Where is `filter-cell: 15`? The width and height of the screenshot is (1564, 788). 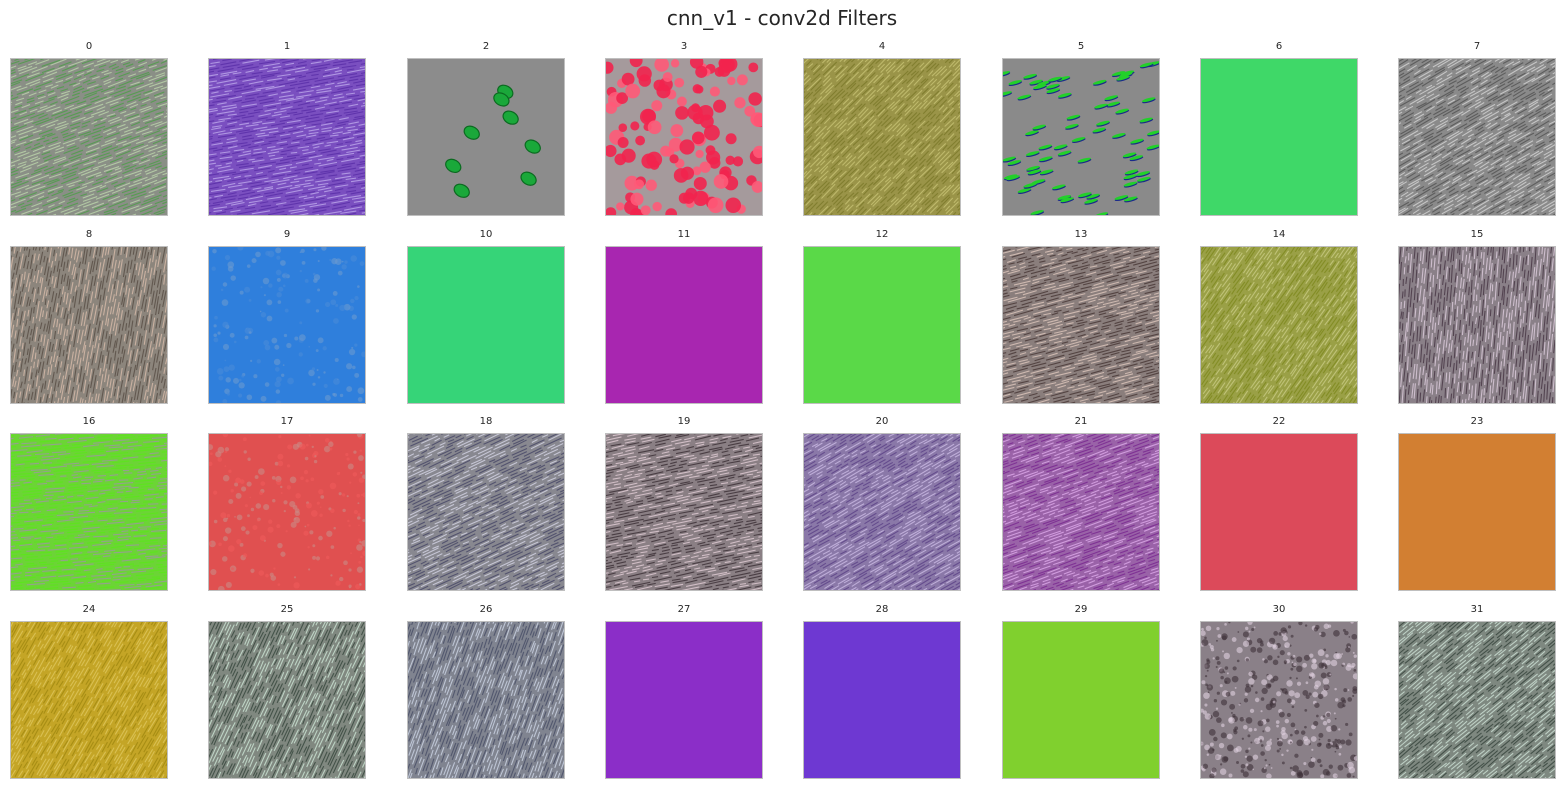 filter-cell: 15 is located at coordinates (1477, 317).